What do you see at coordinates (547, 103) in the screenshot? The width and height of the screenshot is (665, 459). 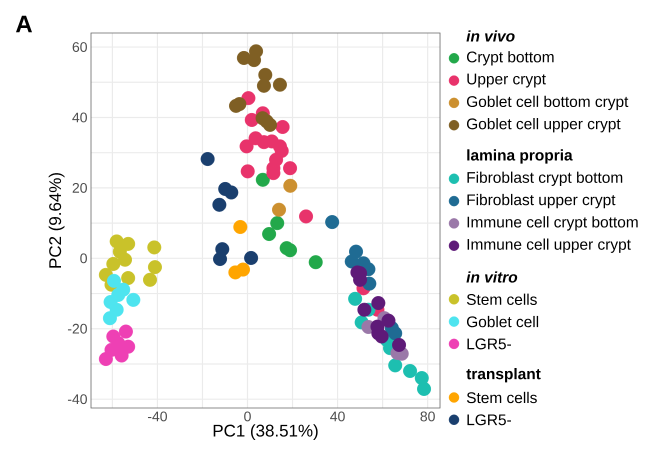 I see `legend-label: Goblet cell bottom crypt` at bounding box center [547, 103].